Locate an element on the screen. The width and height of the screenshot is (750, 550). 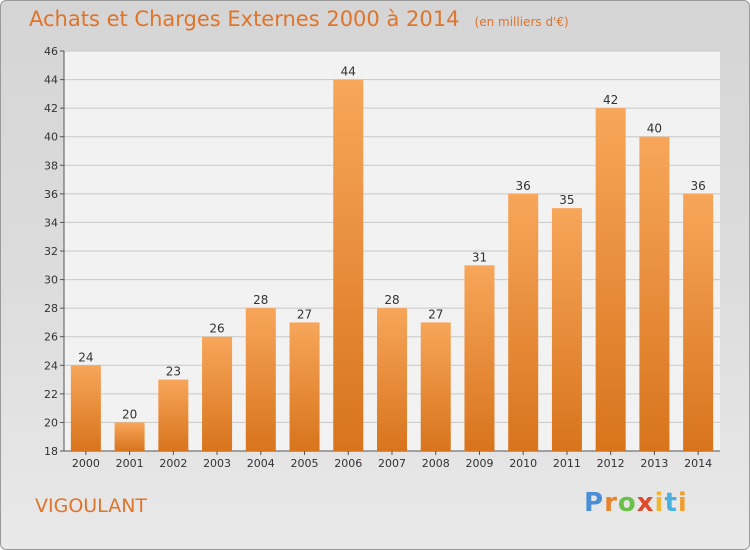
data-label: 44 is located at coordinates (348, 72).